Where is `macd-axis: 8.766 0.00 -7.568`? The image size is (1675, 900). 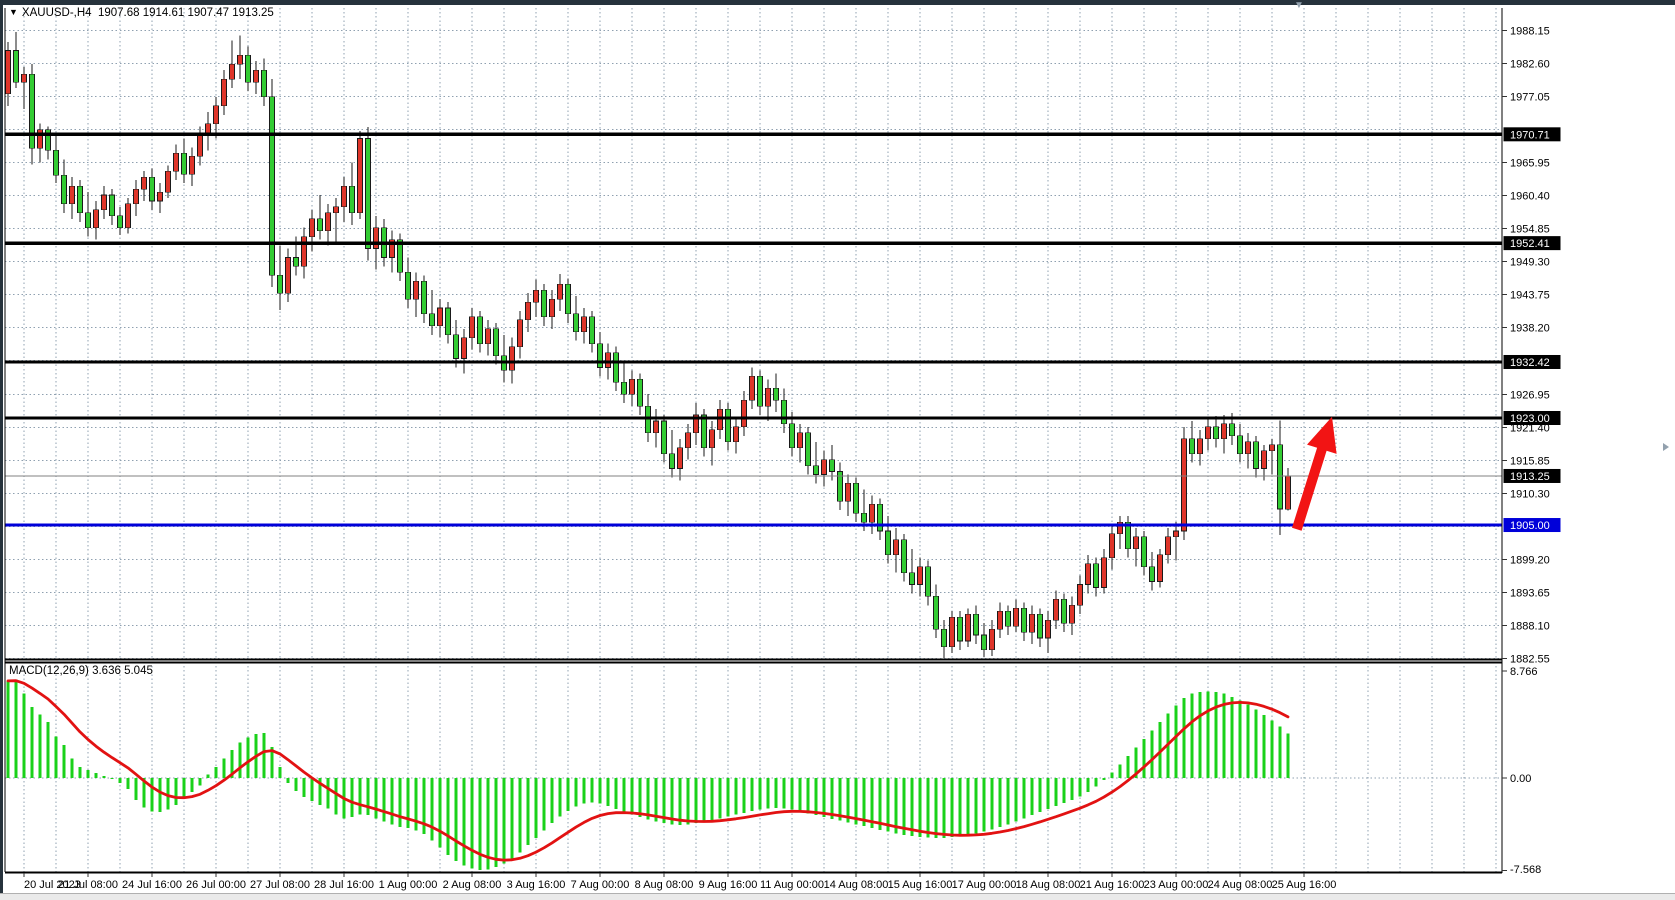
macd-axis: 8.766 0.00 -7.568 is located at coordinates (1521, 771).